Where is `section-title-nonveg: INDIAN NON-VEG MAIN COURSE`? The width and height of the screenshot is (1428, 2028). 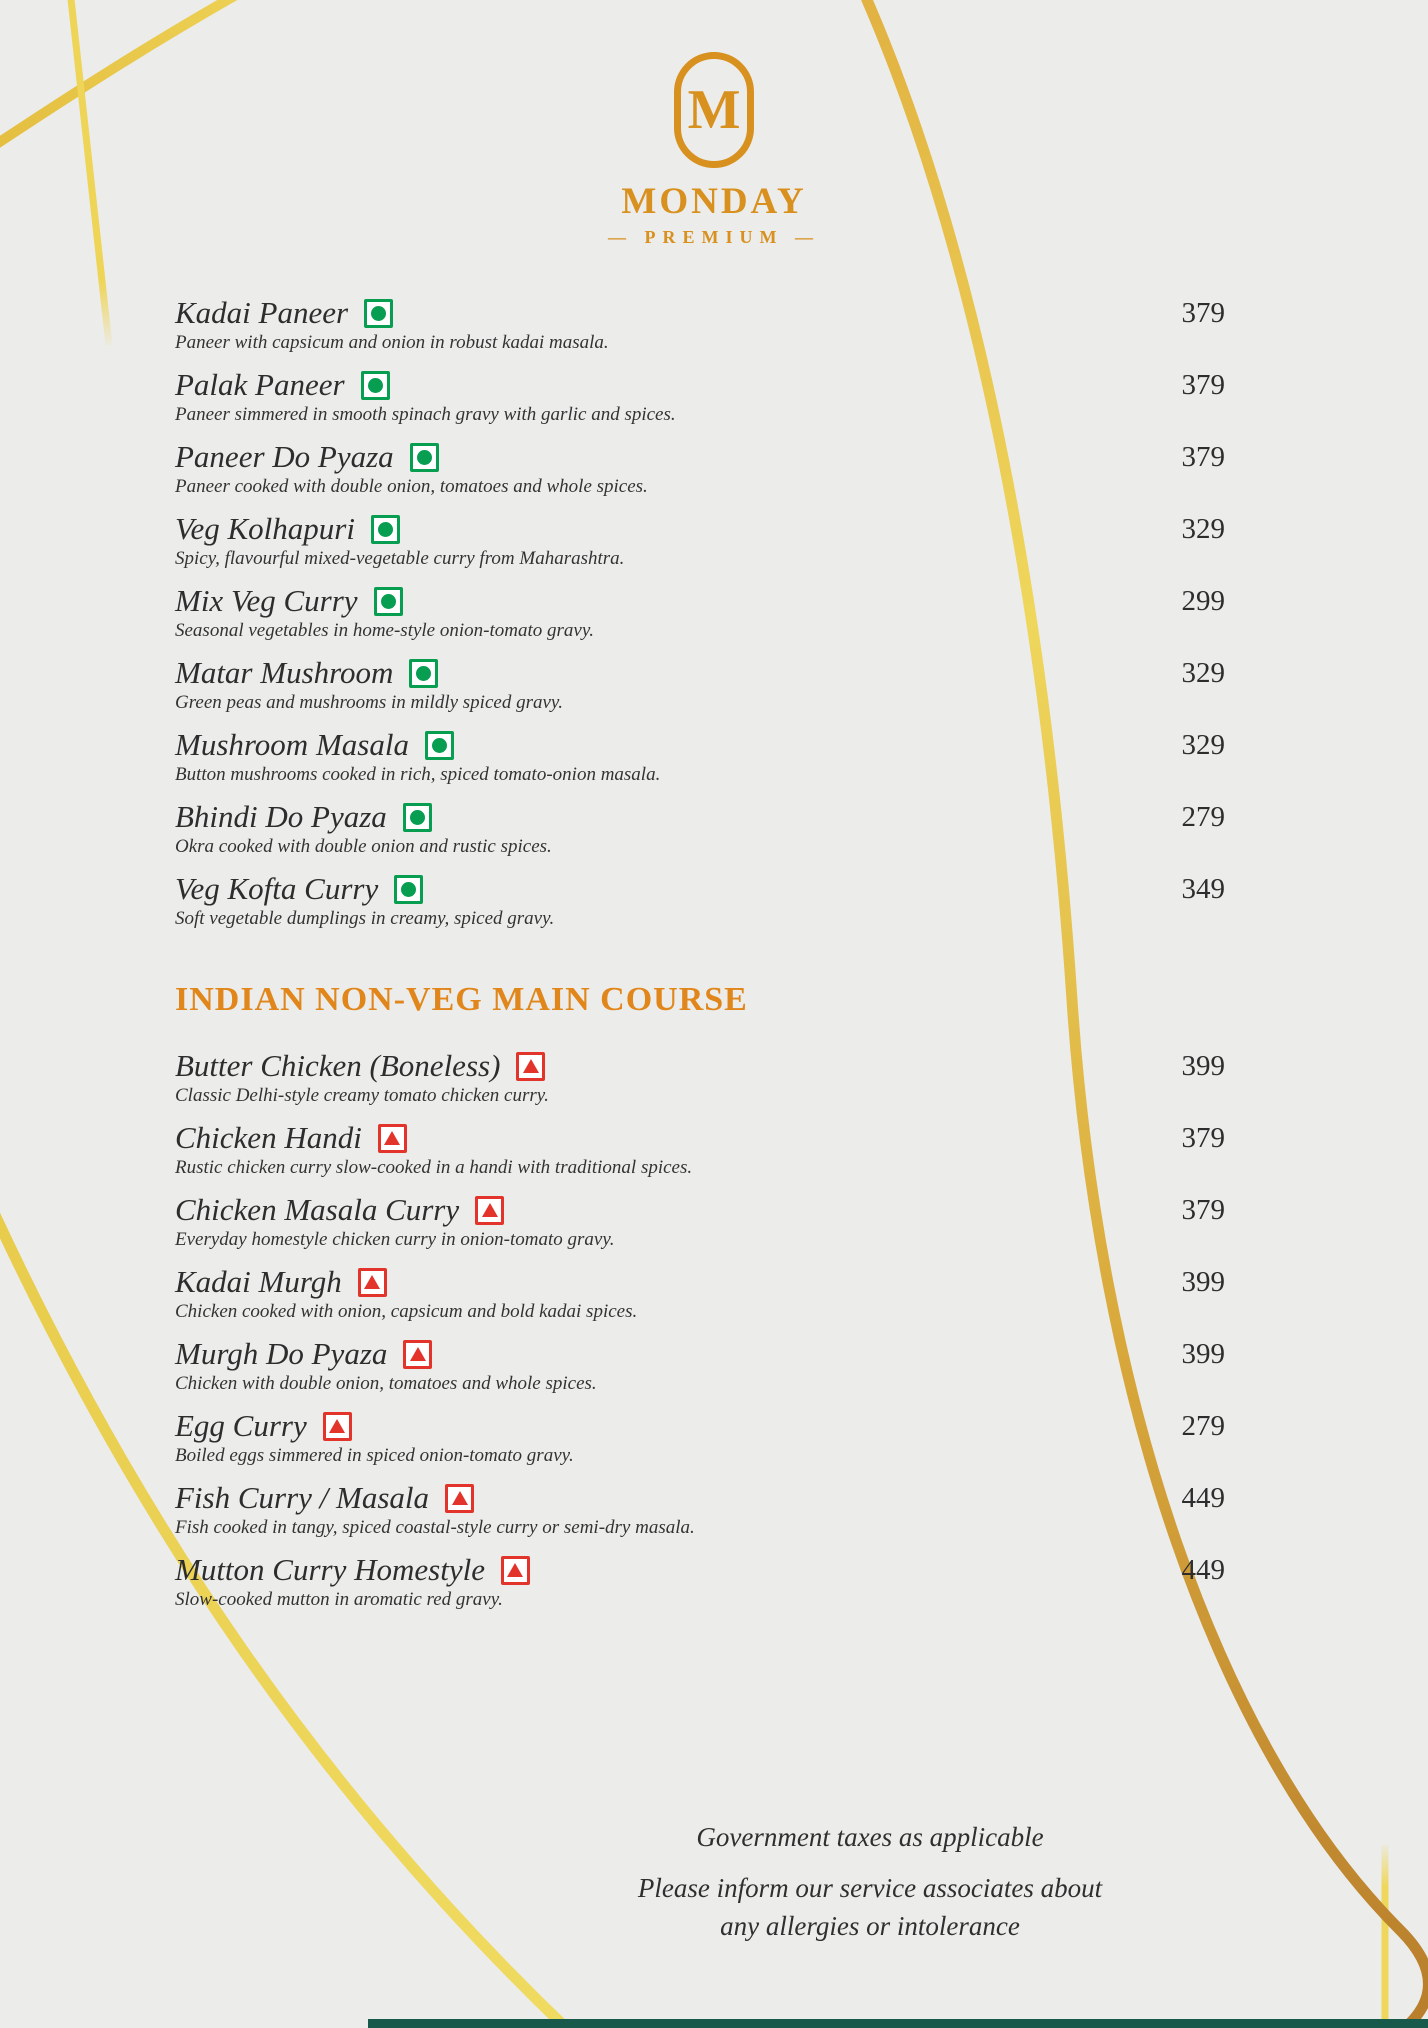
section-title-nonveg: INDIAN NON-VEG MAIN COURSE is located at coordinates (461, 999).